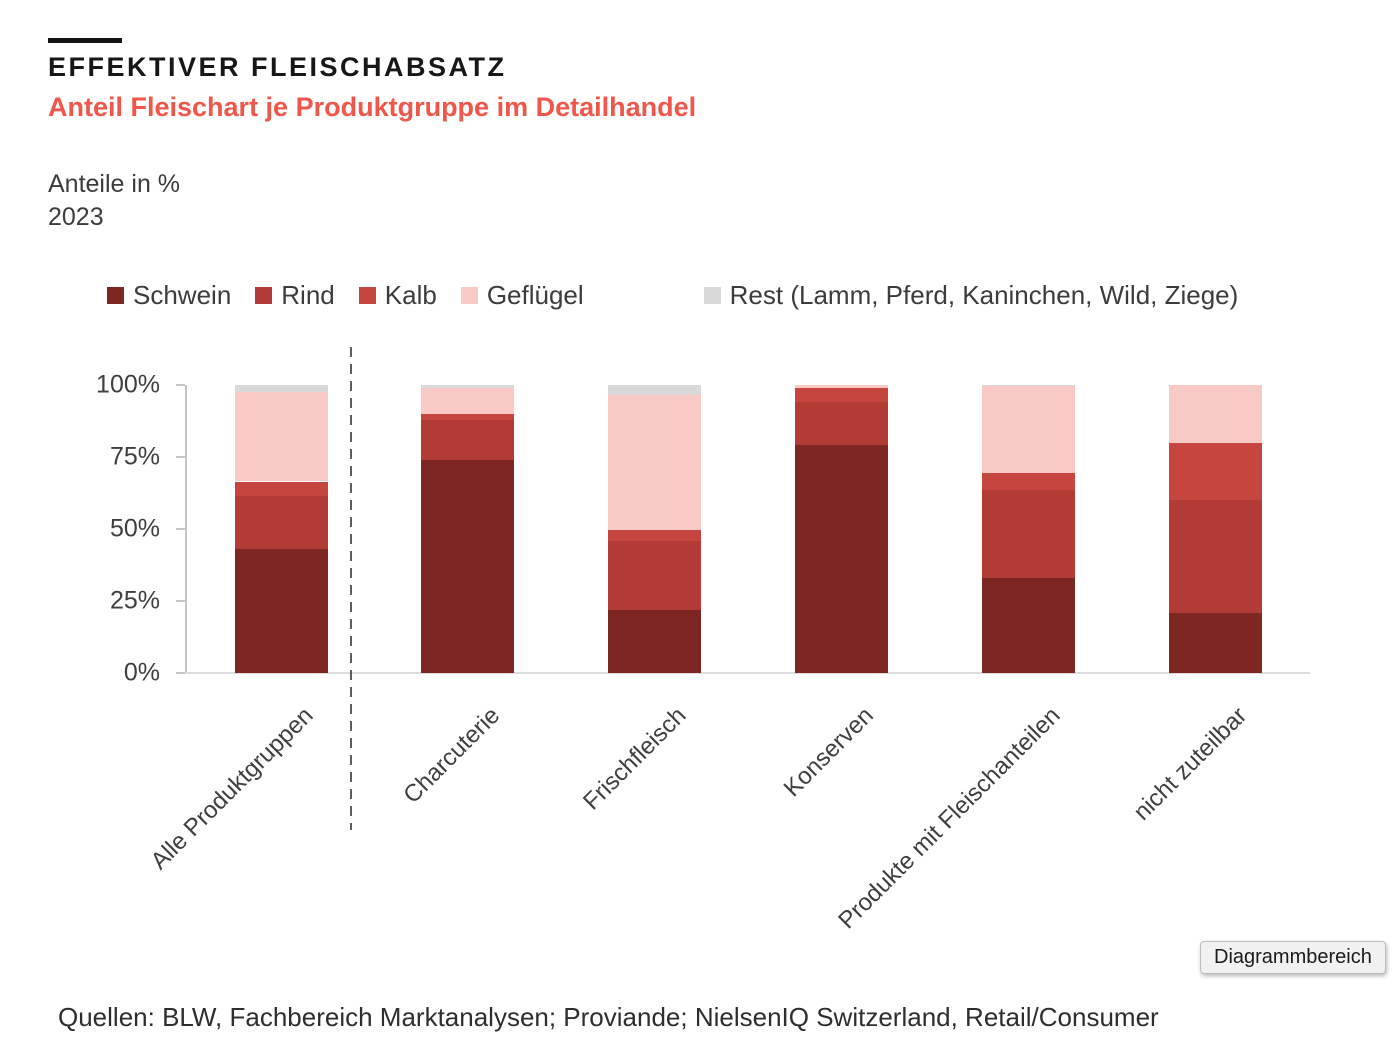  What do you see at coordinates (134, 456) in the screenshot?
I see `y-axis-label-75: 75%` at bounding box center [134, 456].